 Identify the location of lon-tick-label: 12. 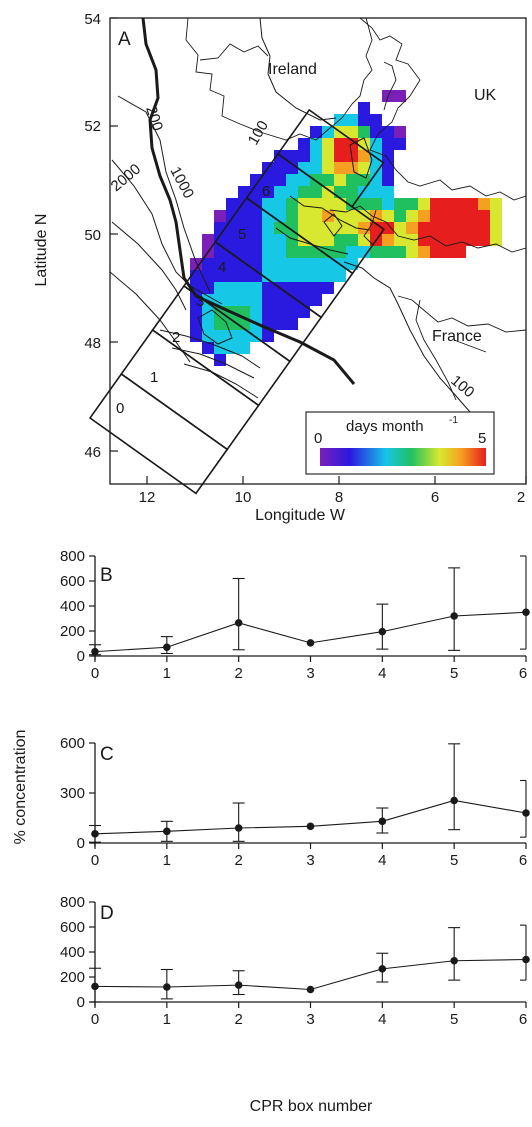
(147, 497).